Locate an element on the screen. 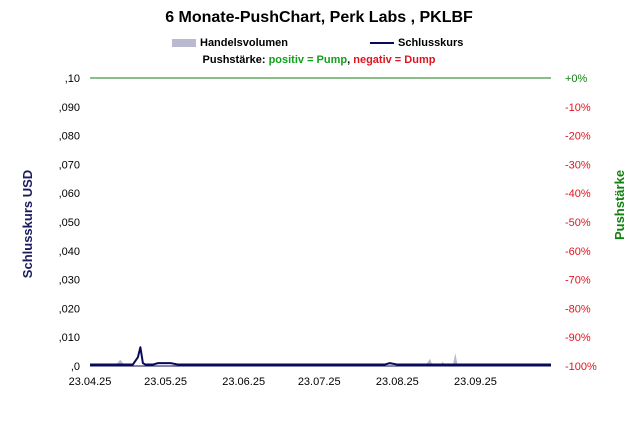 This screenshot has height=428, width=638. chart-title: 6 Monate-PushChart, Perk Labs , PKLBF is located at coordinates (319, 17).